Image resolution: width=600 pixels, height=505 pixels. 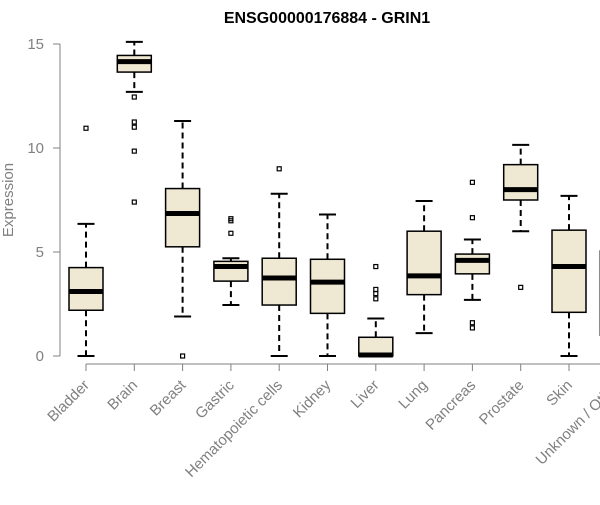 I want to click on x-tick-label: Gastric, so click(x=215, y=399).